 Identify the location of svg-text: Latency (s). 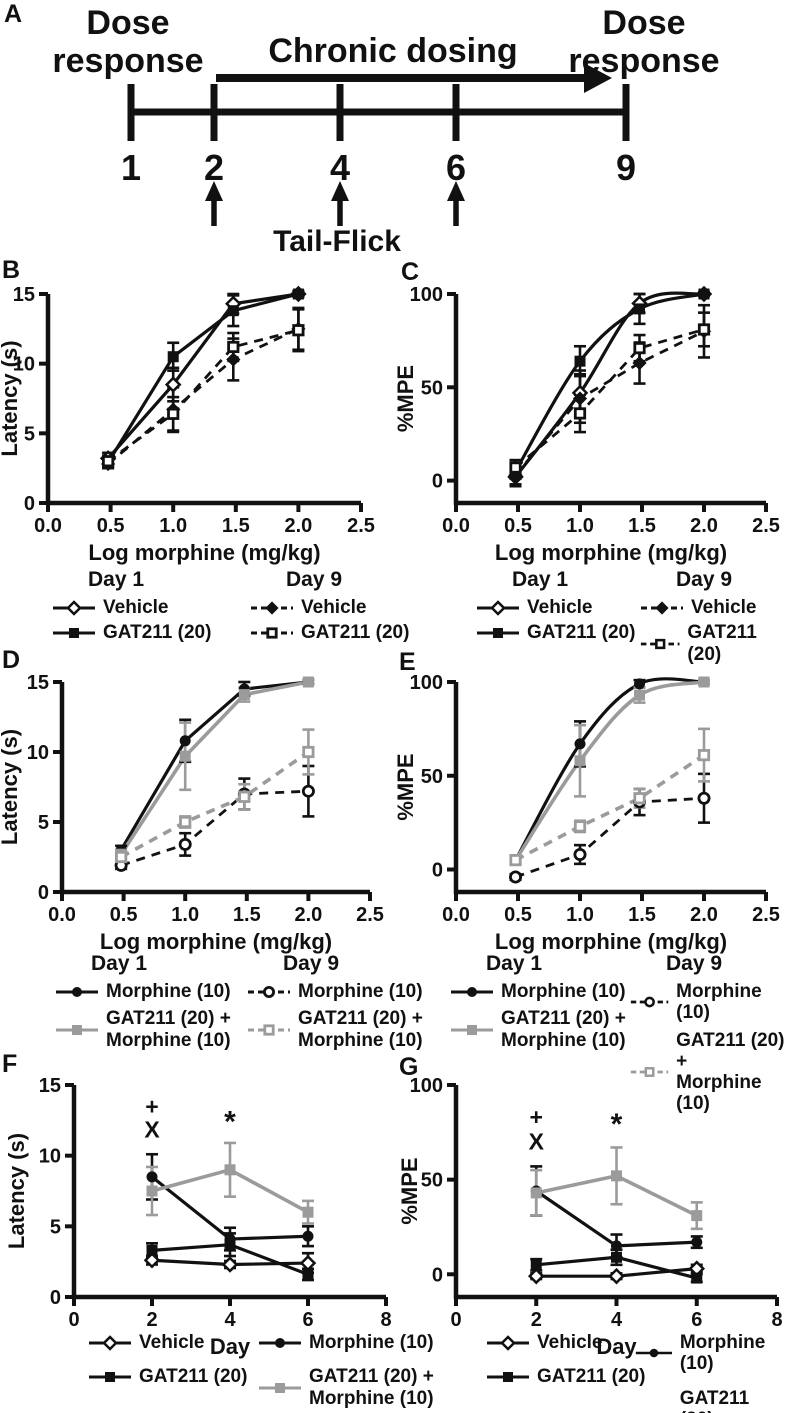
(16, 1191).